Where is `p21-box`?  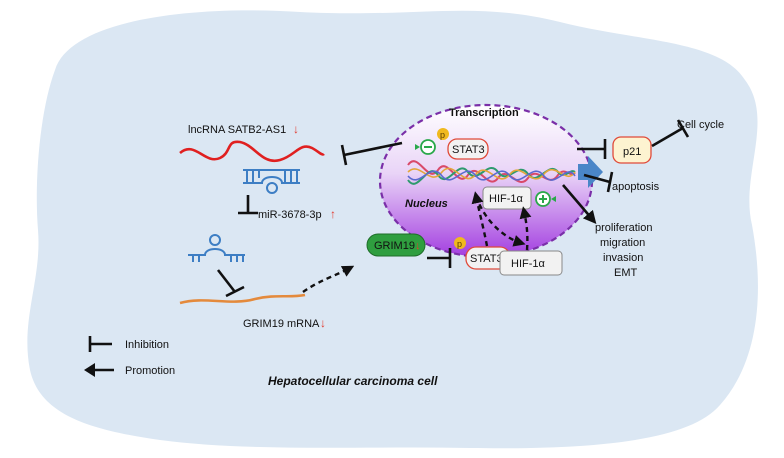 p21-box is located at coordinates (632, 150).